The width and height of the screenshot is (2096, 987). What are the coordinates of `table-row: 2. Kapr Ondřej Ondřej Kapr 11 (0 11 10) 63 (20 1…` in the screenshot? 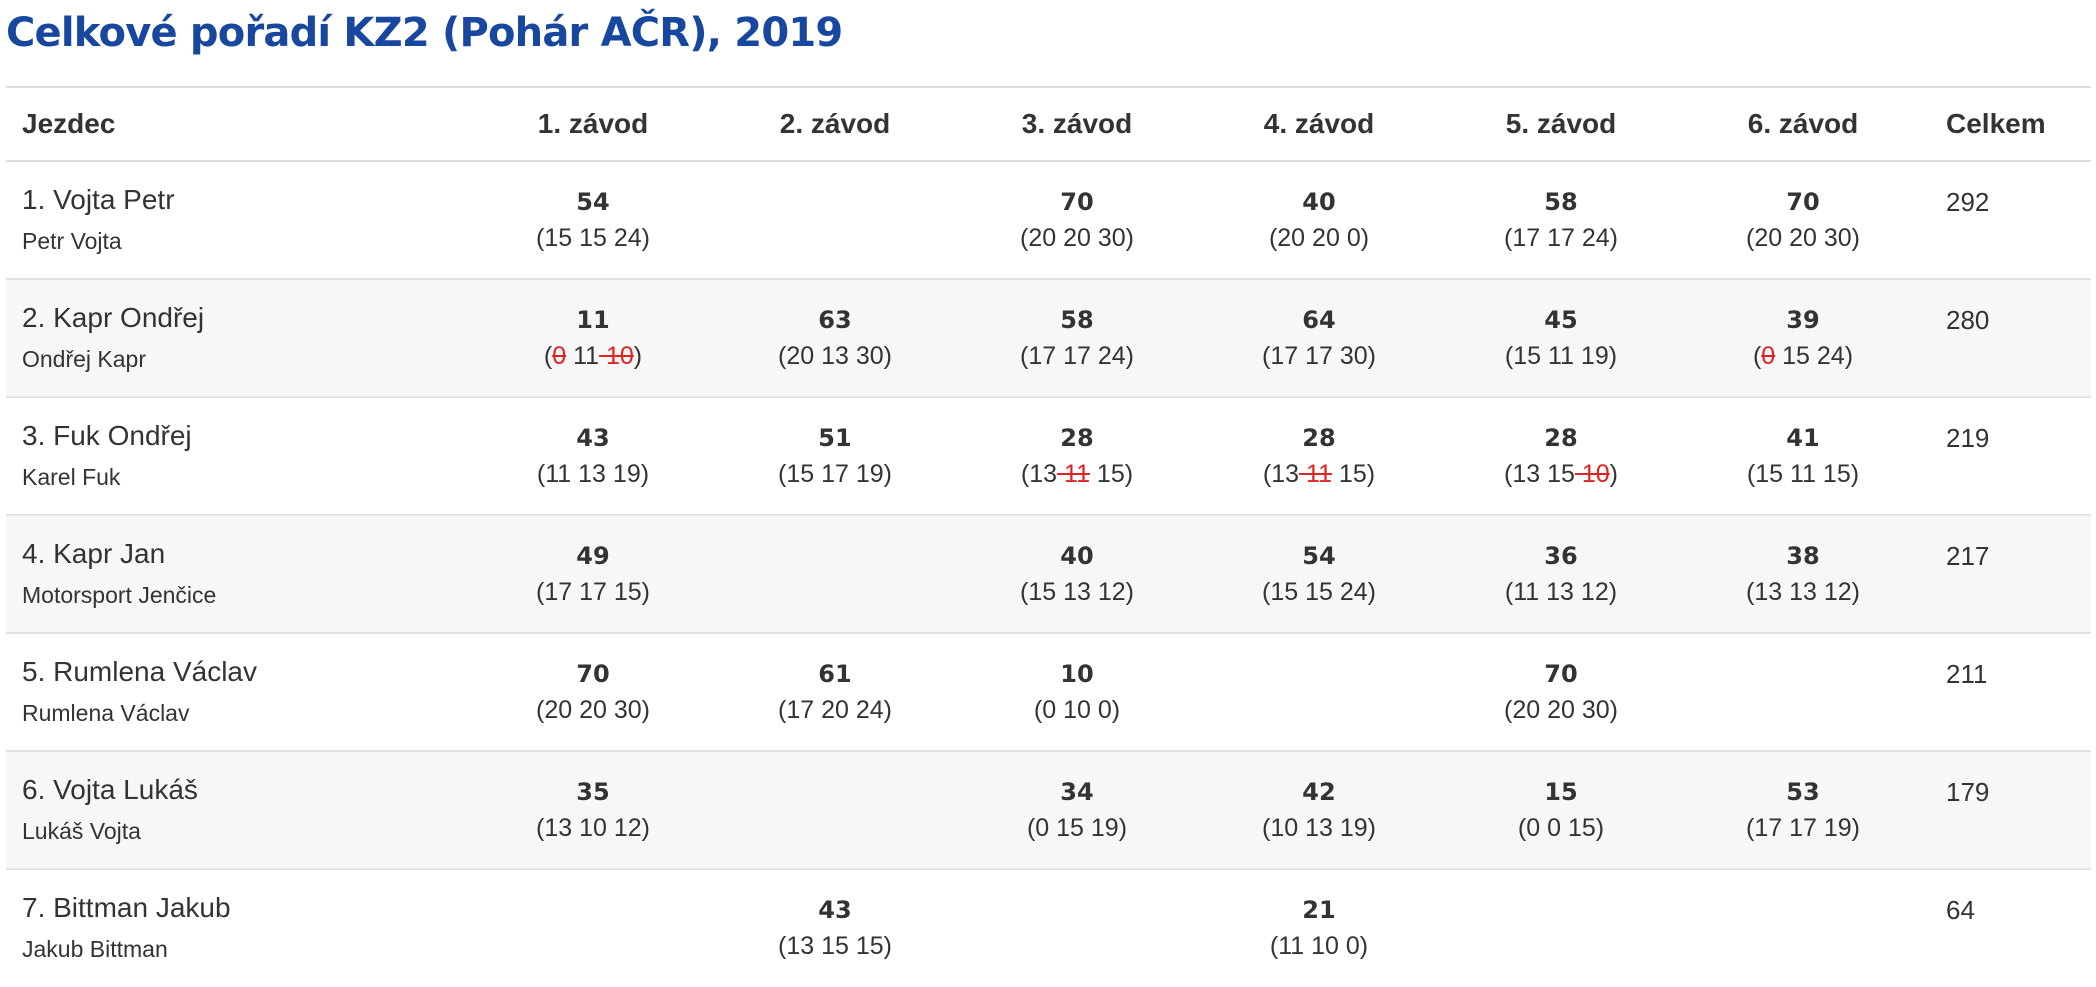 It's located at (1048, 338).